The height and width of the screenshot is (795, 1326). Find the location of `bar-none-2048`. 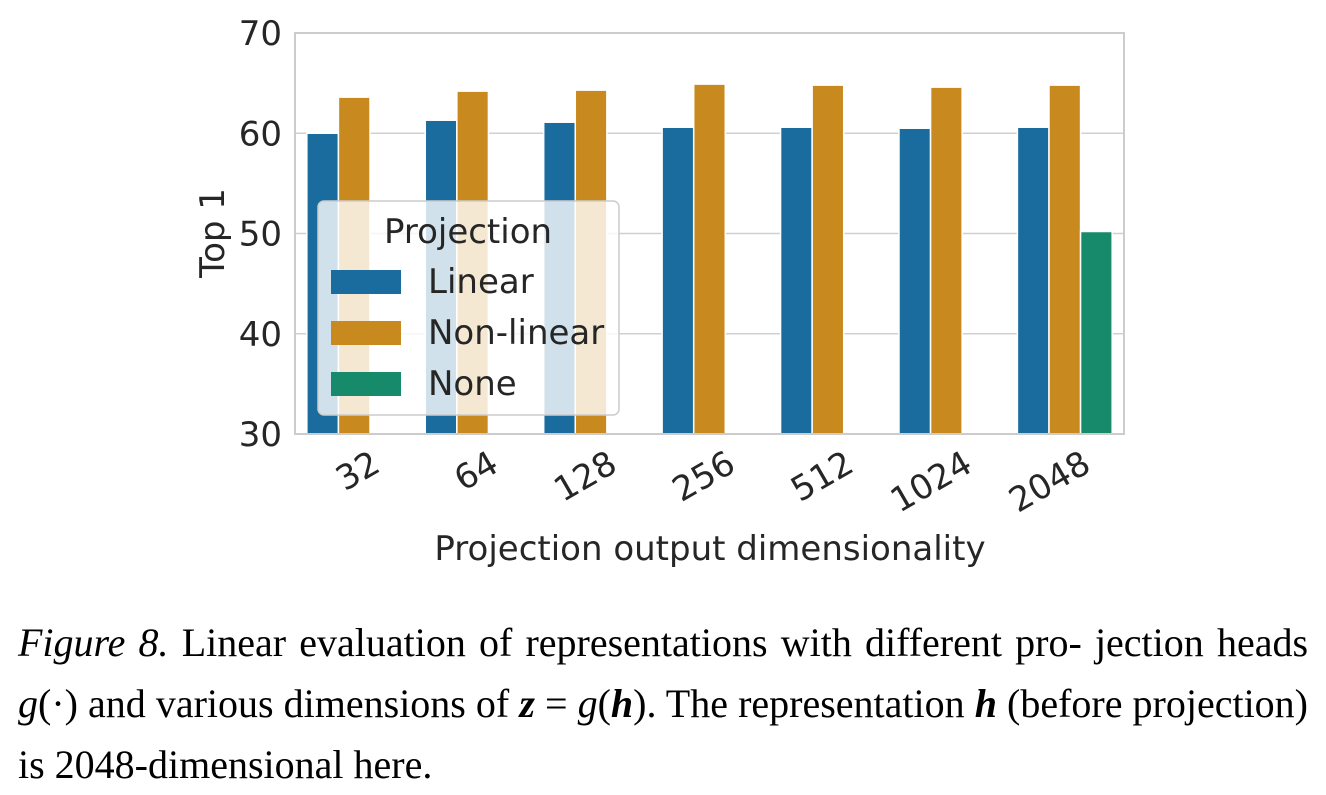

bar-none-2048 is located at coordinates (1096, 332).